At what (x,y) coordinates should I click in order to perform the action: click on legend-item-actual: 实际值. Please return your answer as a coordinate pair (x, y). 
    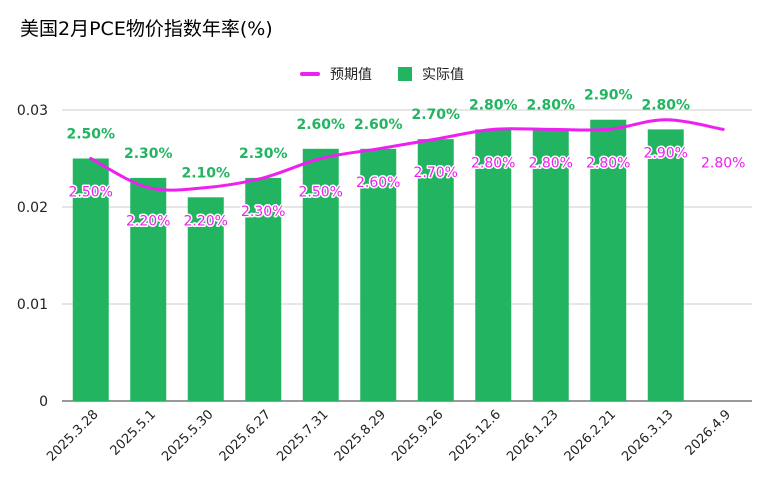
    Looking at the image, I should click on (431, 74).